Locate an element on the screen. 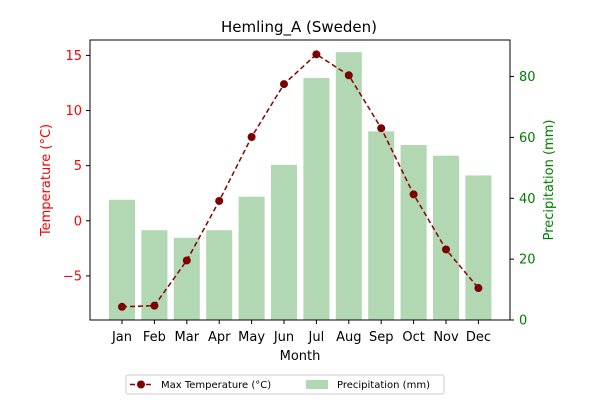 This screenshot has height=400, width=600. x-tick-label: Dec is located at coordinates (478, 337).